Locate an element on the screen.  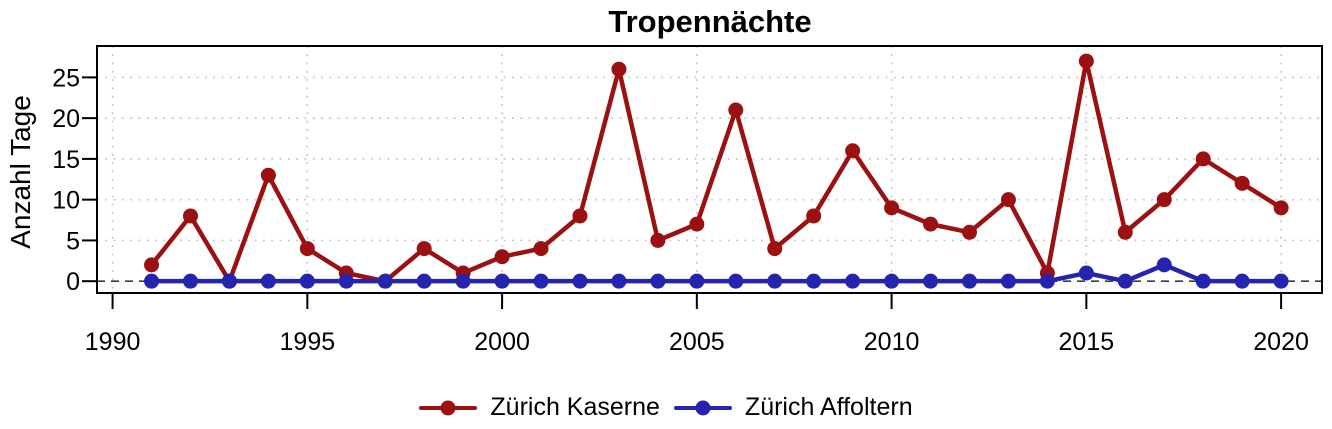
series-line-z-rich-affoltern is located at coordinates (716, 273).